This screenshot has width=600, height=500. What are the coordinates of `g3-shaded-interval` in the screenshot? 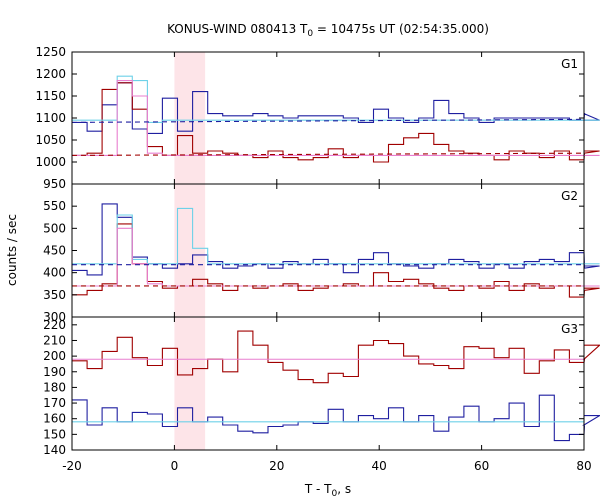 It's located at (190, 383).